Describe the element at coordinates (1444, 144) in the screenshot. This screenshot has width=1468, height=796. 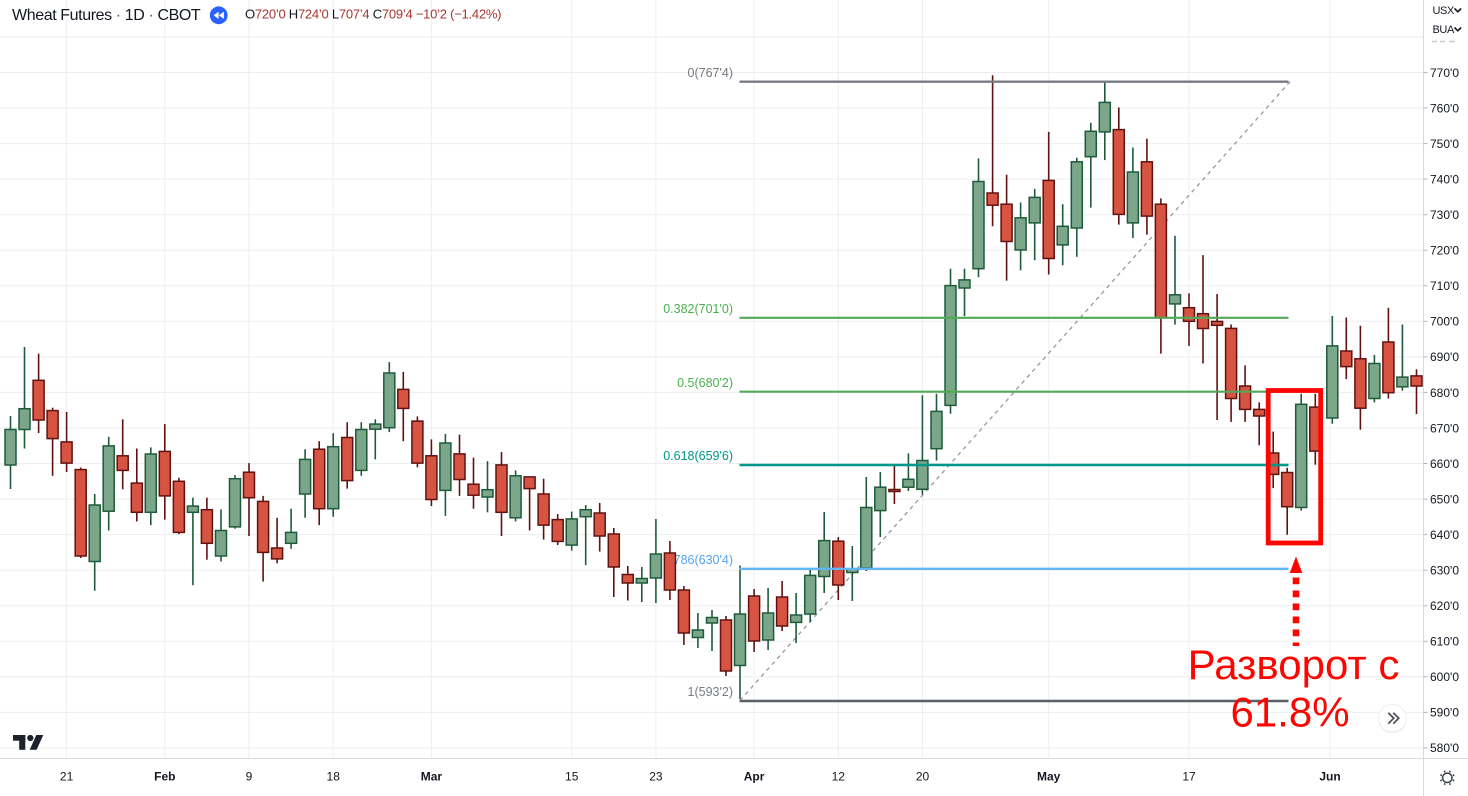
I see `svg-text: 750'0` at that location.